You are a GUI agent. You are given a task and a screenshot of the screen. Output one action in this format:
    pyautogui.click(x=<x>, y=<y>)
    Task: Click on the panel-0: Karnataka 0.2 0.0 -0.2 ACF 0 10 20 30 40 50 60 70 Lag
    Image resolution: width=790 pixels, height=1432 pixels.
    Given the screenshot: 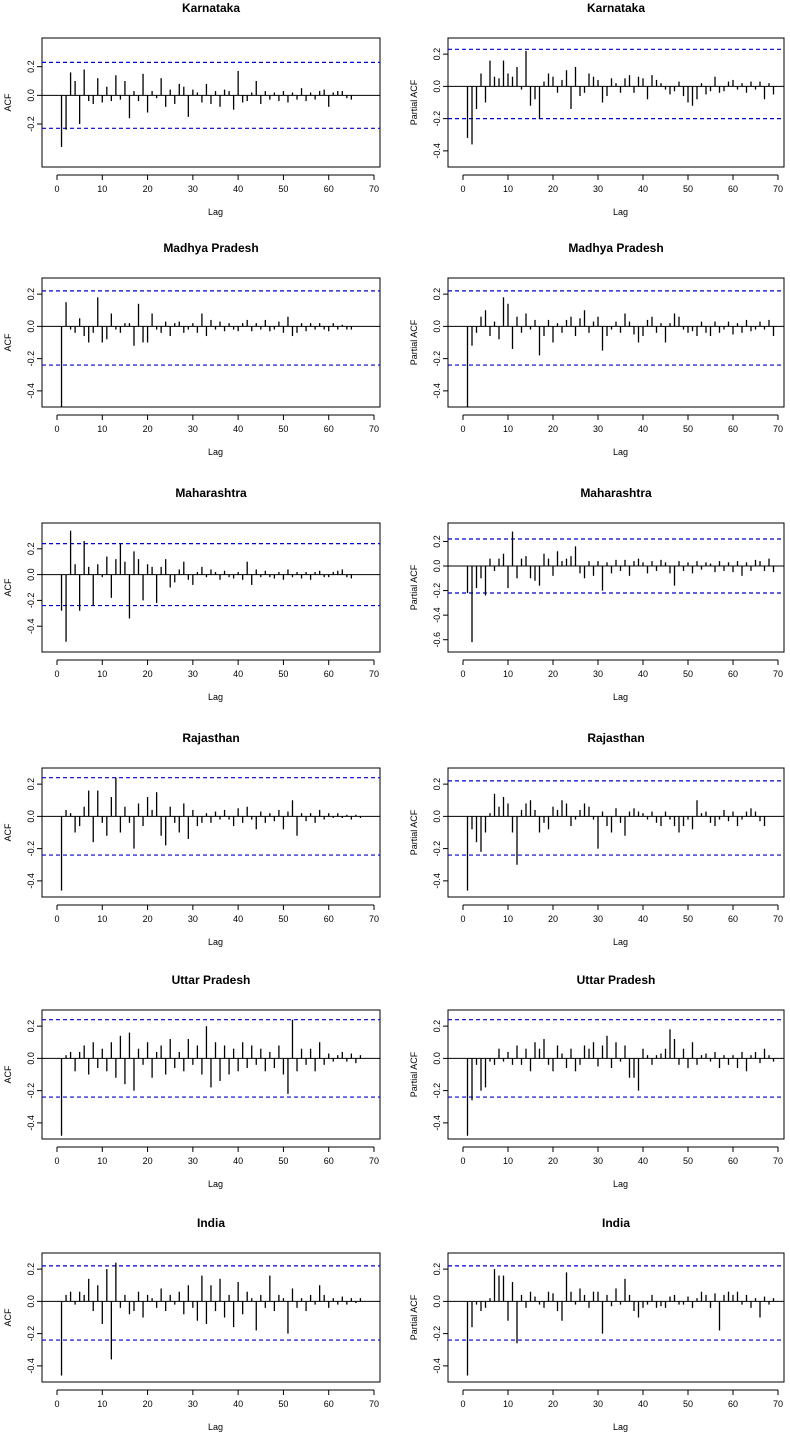 What is the action you would take?
    pyautogui.click(x=192, y=109)
    